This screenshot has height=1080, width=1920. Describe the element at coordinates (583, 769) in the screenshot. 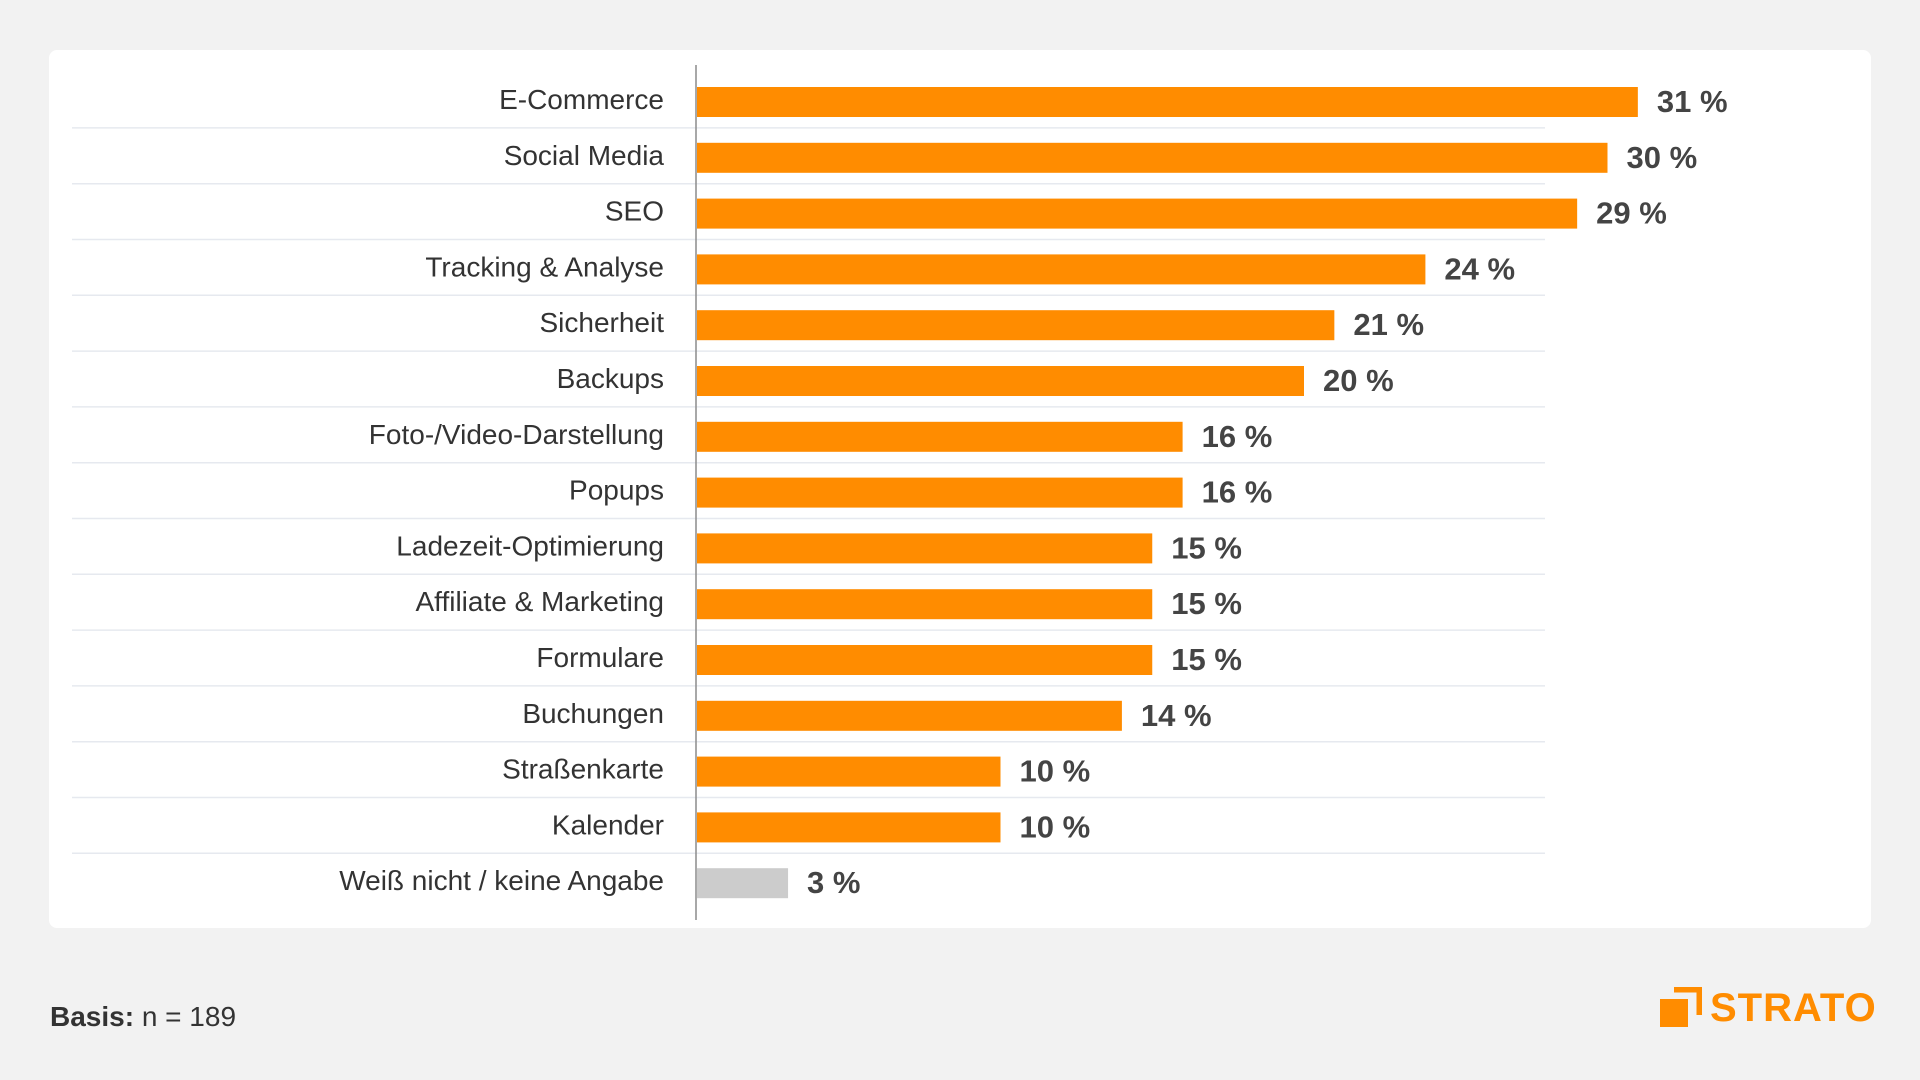

I see `category-label: Straßenkarte` at that location.